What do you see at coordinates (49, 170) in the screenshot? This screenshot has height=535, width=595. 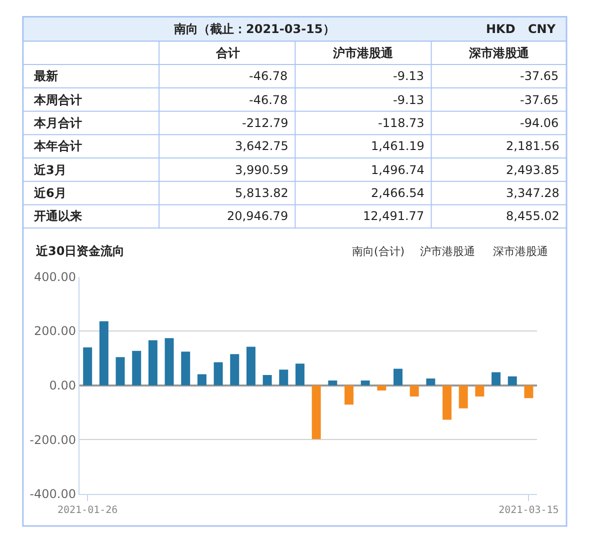 I see `text: 近3月` at bounding box center [49, 170].